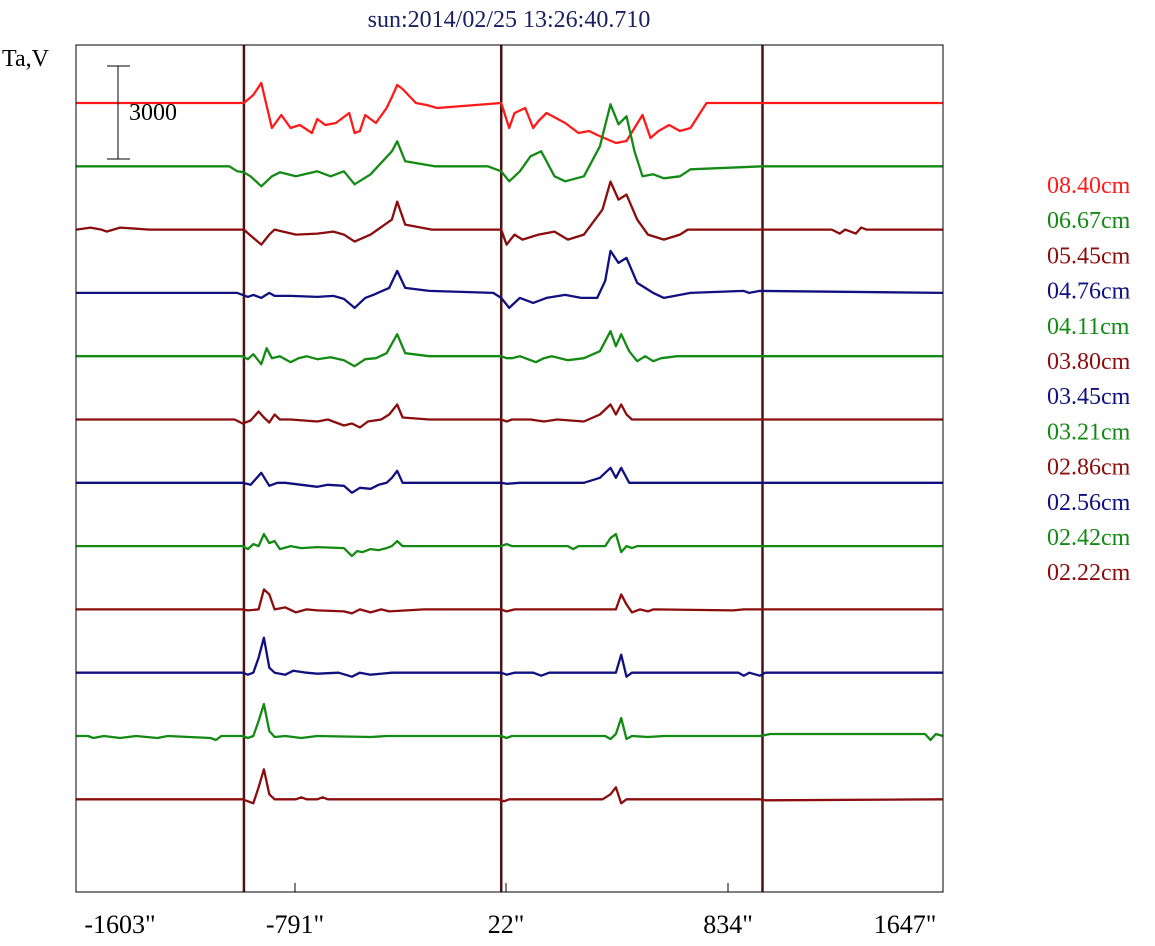 The height and width of the screenshot is (946, 1155). Describe the element at coordinates (1089, 538) in the screenshot. I see `legend-entry-02.42cm: 02.42cm` at that location.